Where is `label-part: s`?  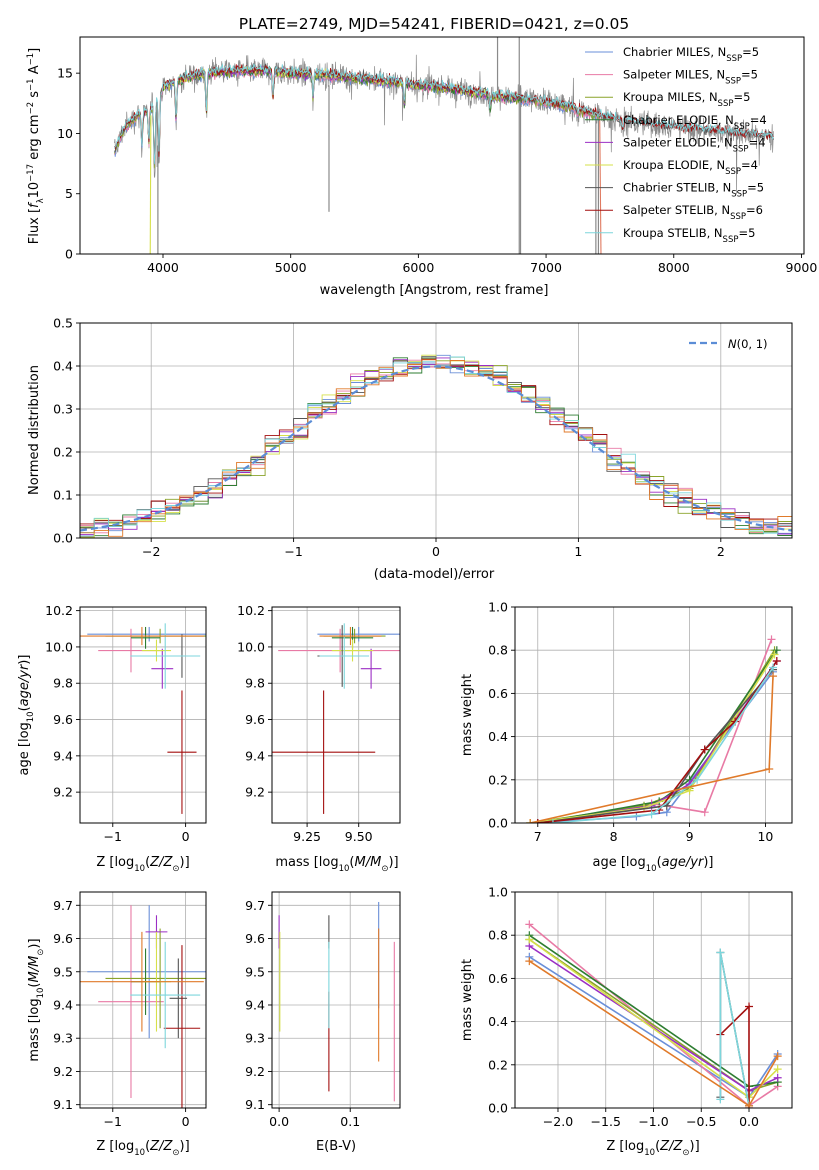
label-part: s is located at coordinates (34, 96).